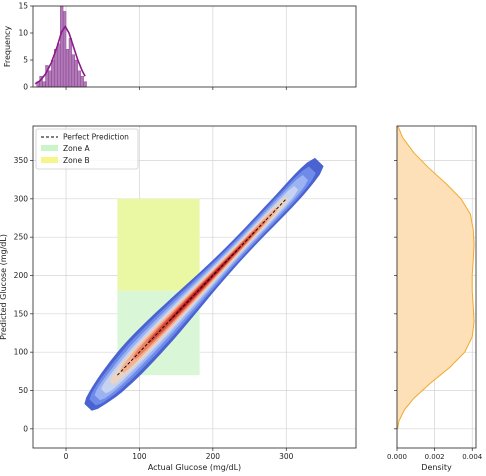  I want to click on top-marginal-panel: 0 5 10 15 Frequency, so click(180, 47).